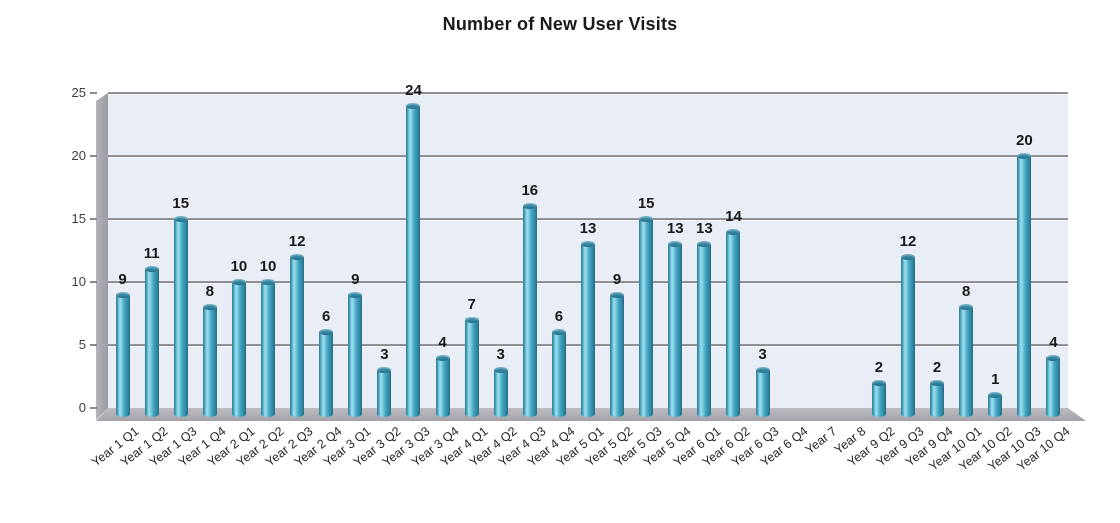 The width and height of the screenshot is (1120, 523). I want to click on y-axis-tick-label: 25, so click(78, 92).